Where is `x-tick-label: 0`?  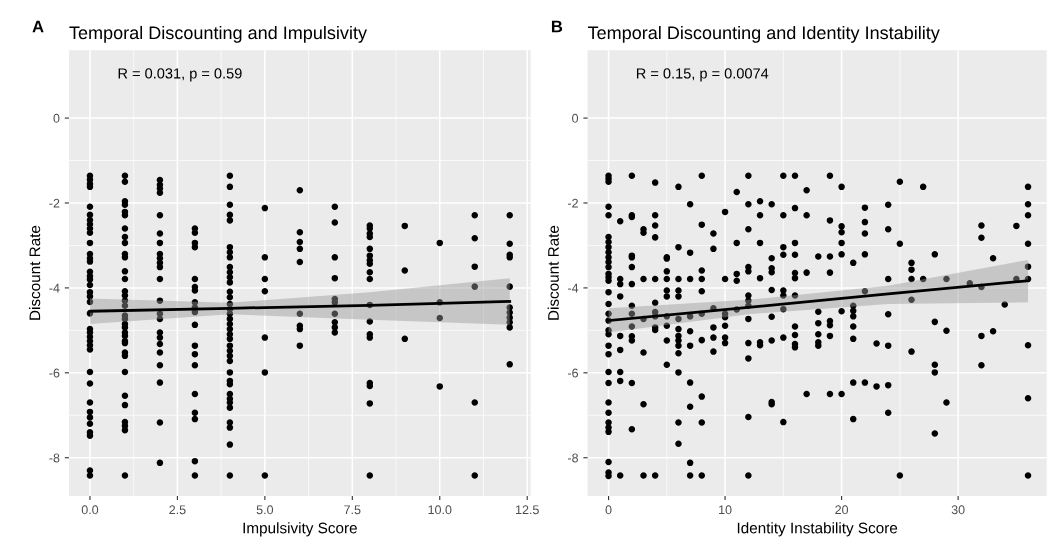
x-tick-label: 0 is located at coordinates (608, 510).